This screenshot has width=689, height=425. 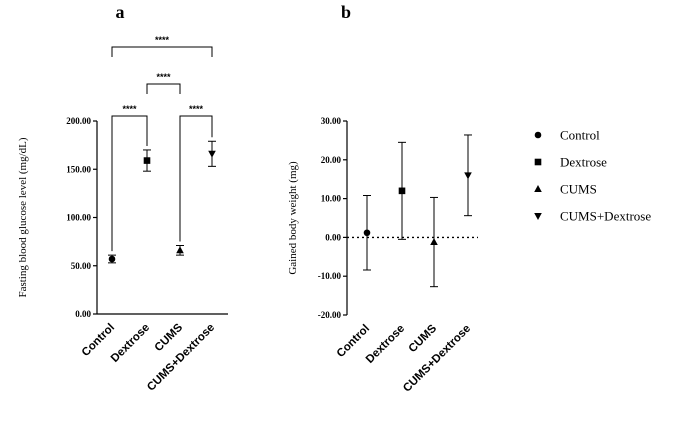 I want to click on y-tick-label: 20.00, so click(x=331, y=160).